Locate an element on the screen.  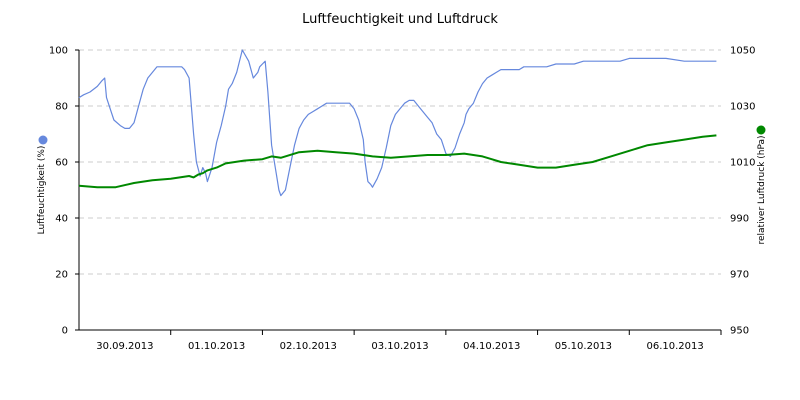
x-tick-label: 06.10.2013 is located at coordinates (675, 346).